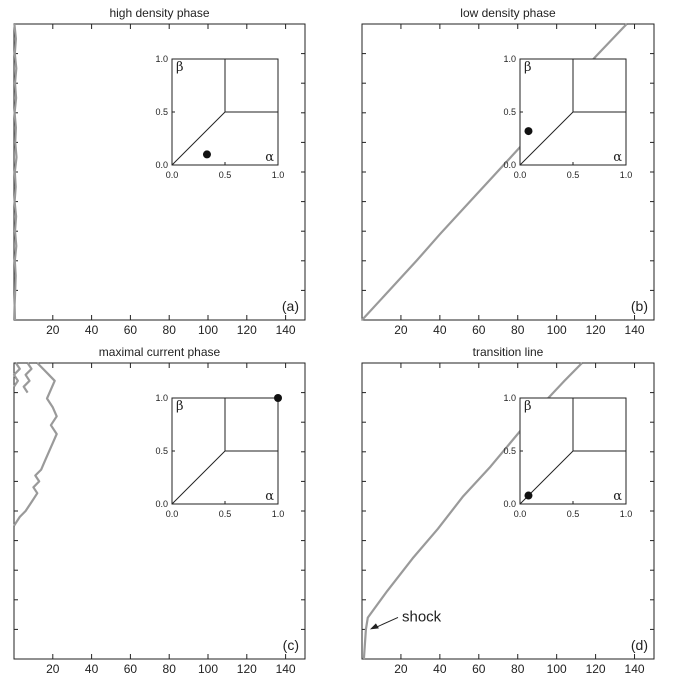 The height and width of the screenshot is (675, 674). What do you see at coordinates (639, 645) in the screenshot?
I see `panel-label: (d)` at bounding box center [639, 645].